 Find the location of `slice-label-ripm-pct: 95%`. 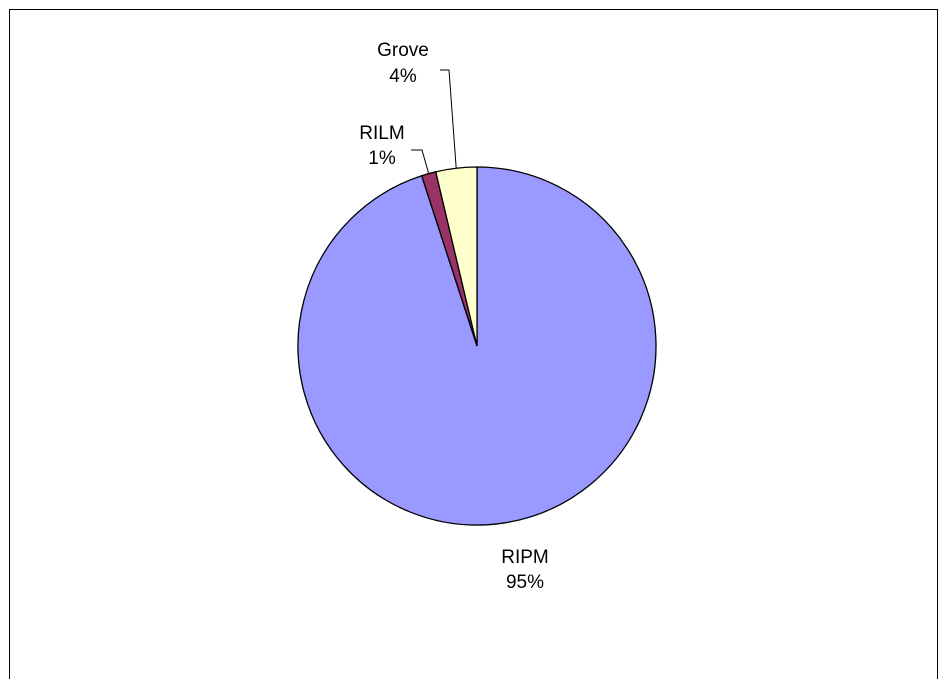

slice-label-ripm-pct: 95% is located at coordinates (525, 582).